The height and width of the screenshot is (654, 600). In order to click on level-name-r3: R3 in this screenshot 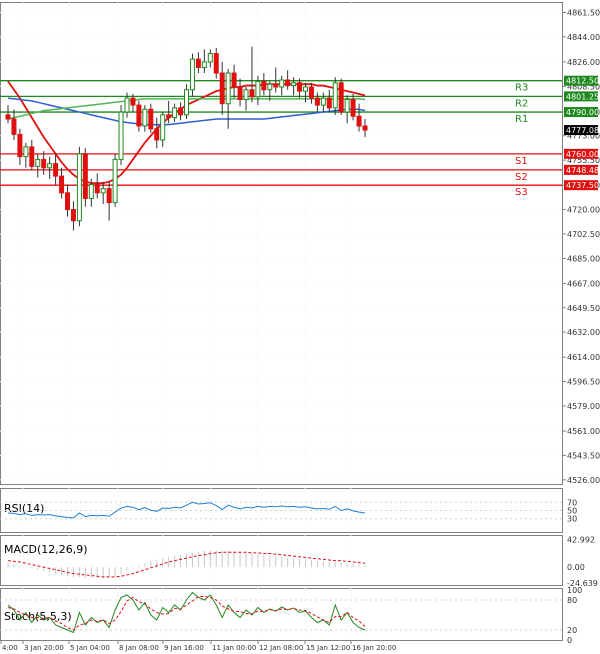, I will do `click(521, 88)`.